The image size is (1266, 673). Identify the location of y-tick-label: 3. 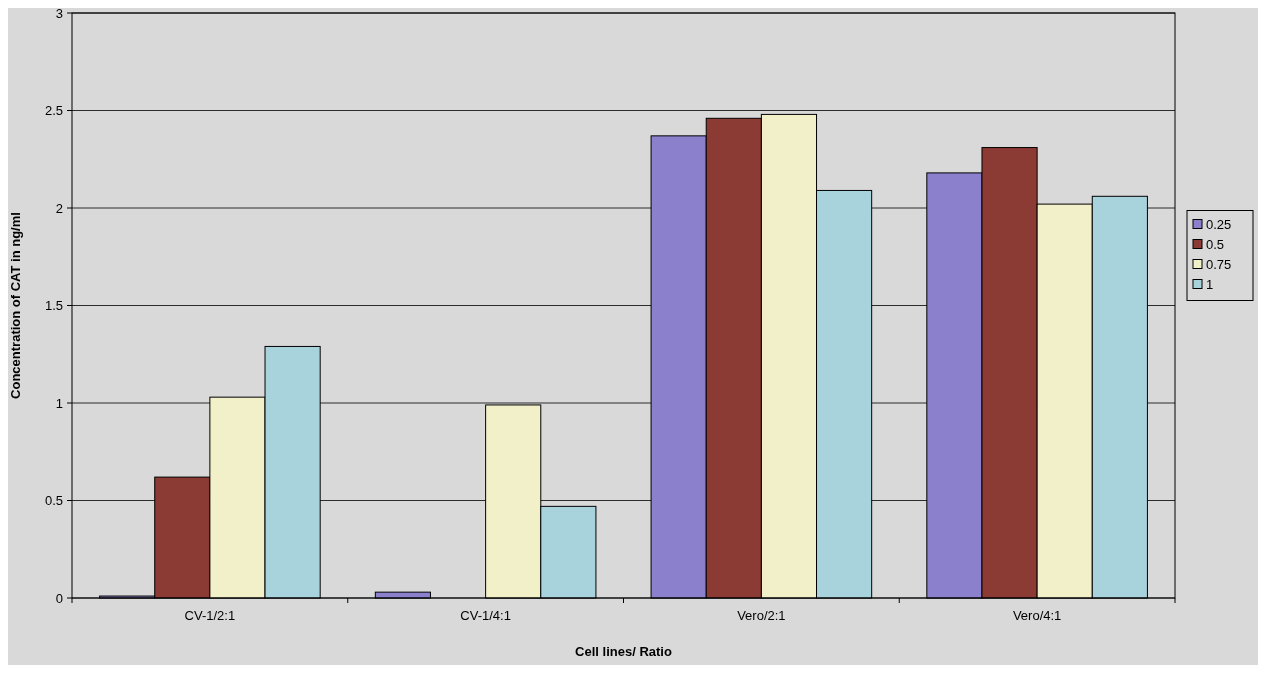
(59, 13).